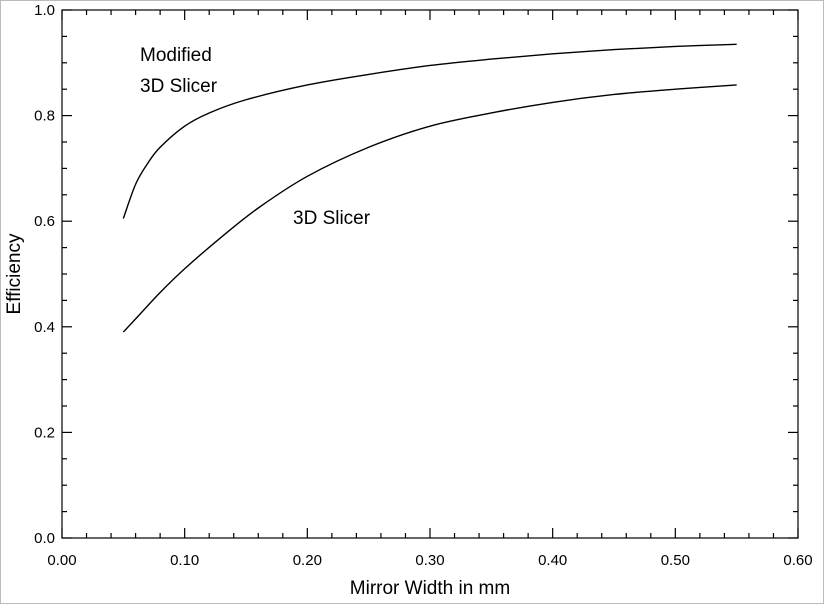  What do you see at coordinates (430, 588) in the screenshot?
I see `x-axis-title: Mirror Width in mm` at bounding box center [430, 588].